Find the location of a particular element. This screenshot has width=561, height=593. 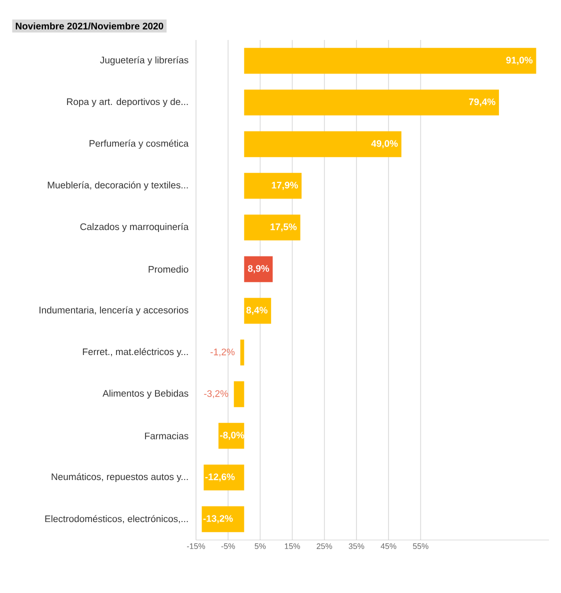

y-tick-label: Perfumería y cosmética is located at coordinates (139, 144).